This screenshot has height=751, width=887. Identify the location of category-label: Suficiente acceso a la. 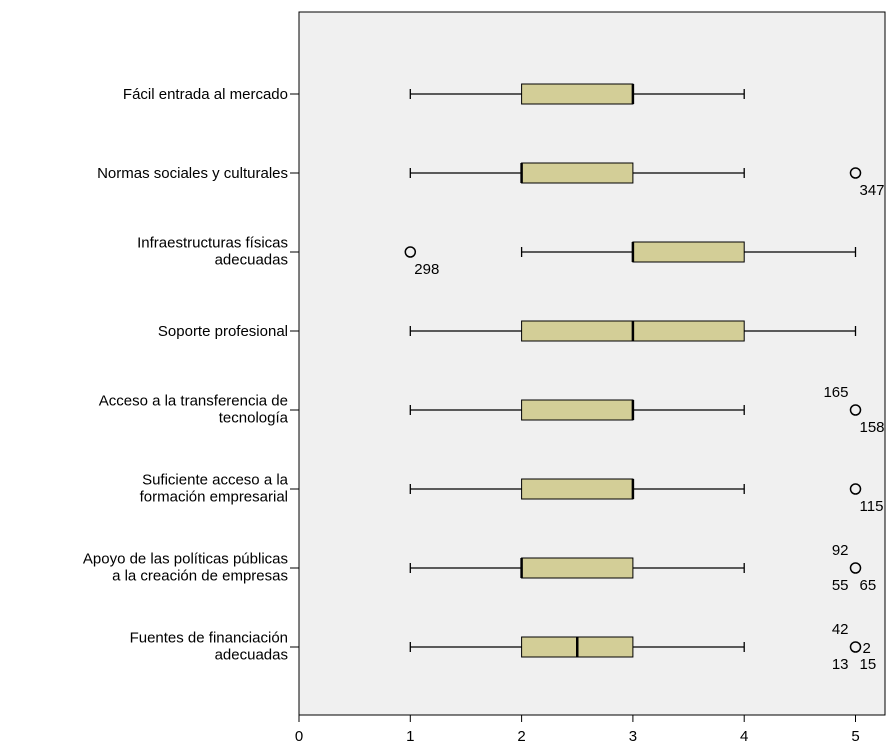
(215, 480).